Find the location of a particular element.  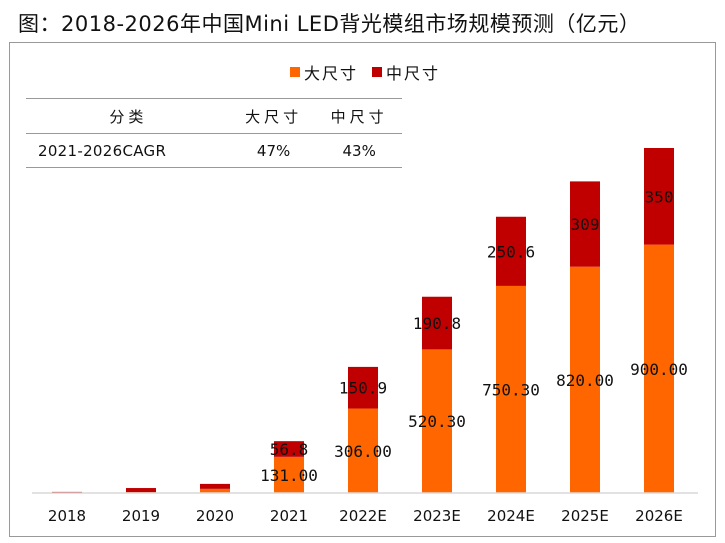

data-label-large: 520.30 is located at coordinates (437, 421).